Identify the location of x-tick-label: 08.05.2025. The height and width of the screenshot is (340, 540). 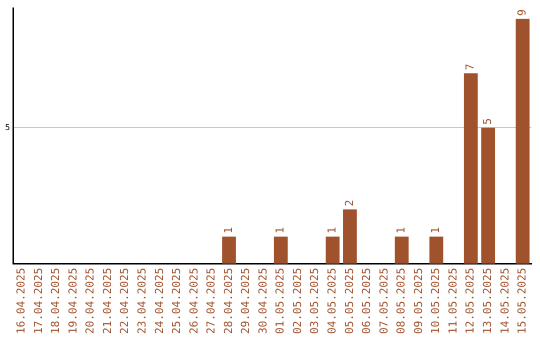
(401, 301).